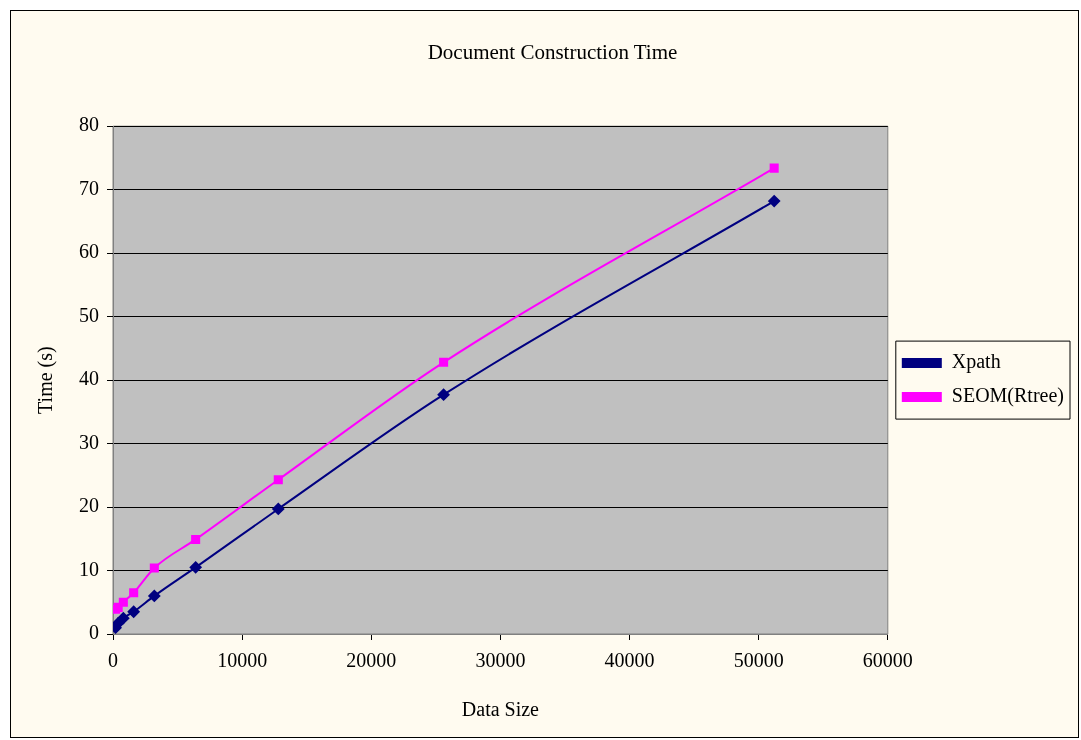 This screenshot has height=740, width=1081. I want to click on x-tick-label: 10000, so click(242, 660).